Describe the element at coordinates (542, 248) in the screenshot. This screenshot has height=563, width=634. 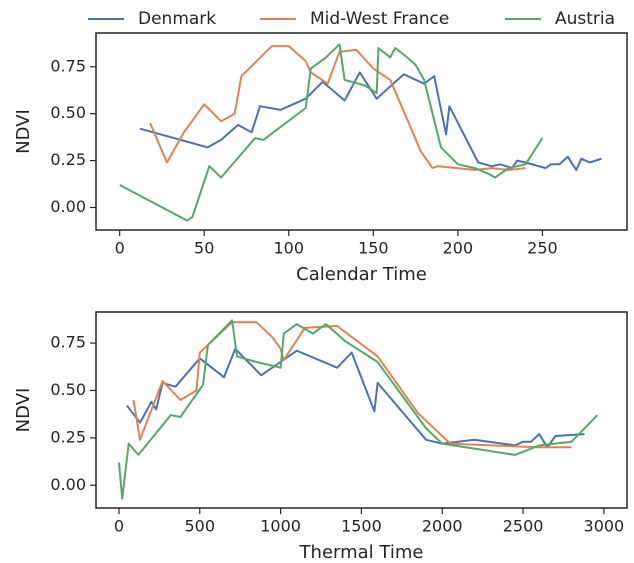
I see `x-tick-label: 250` at that location.